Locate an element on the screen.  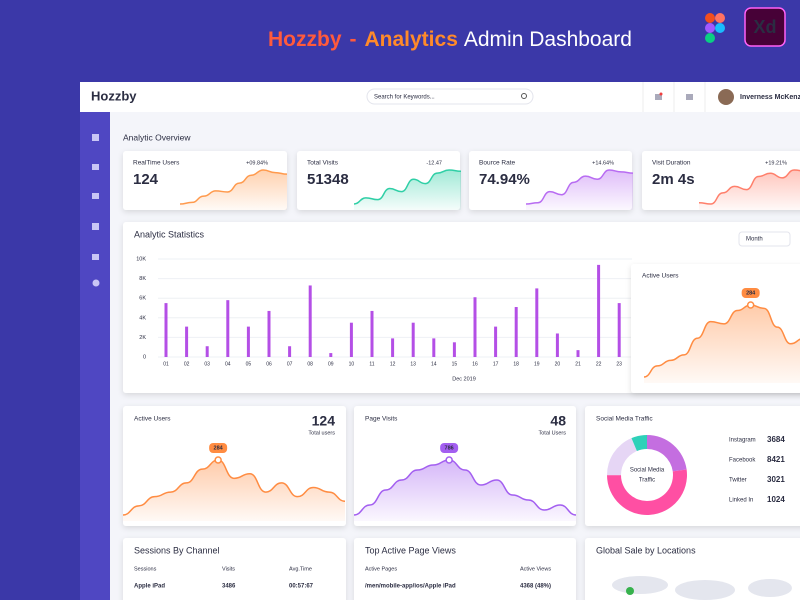
table-header: Active Views is located at coordinates (535, 569).